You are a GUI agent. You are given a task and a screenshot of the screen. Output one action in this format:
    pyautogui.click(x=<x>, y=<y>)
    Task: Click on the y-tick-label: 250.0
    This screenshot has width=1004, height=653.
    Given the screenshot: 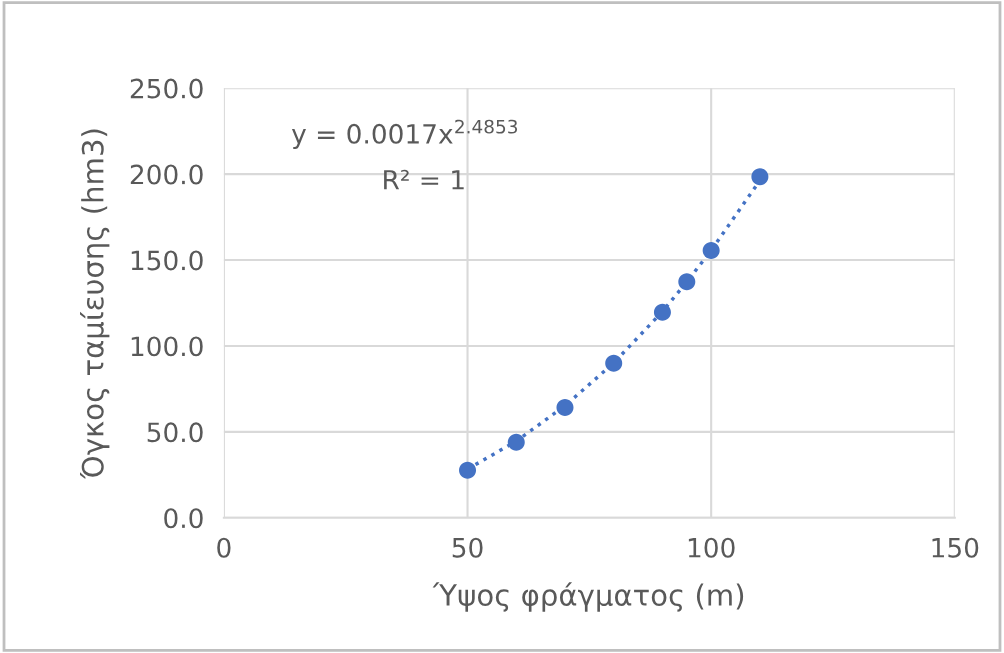 What is the action you would take?
    pyautogui.click(x=166, y=88)
    